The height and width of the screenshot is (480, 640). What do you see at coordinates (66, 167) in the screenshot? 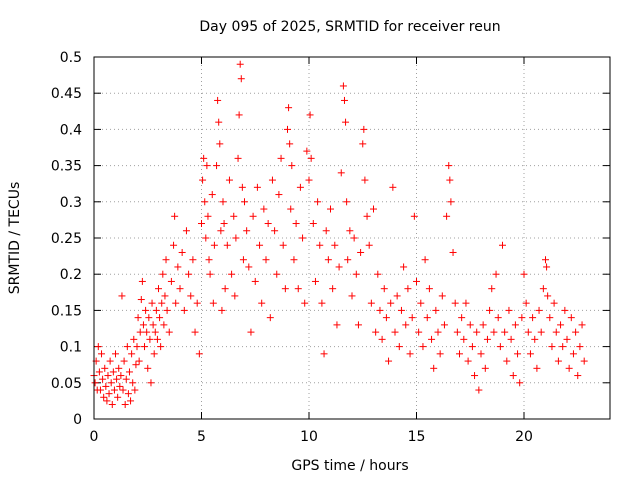
I see `y-tick-label: 0.35` at bounding box center [66, 167].